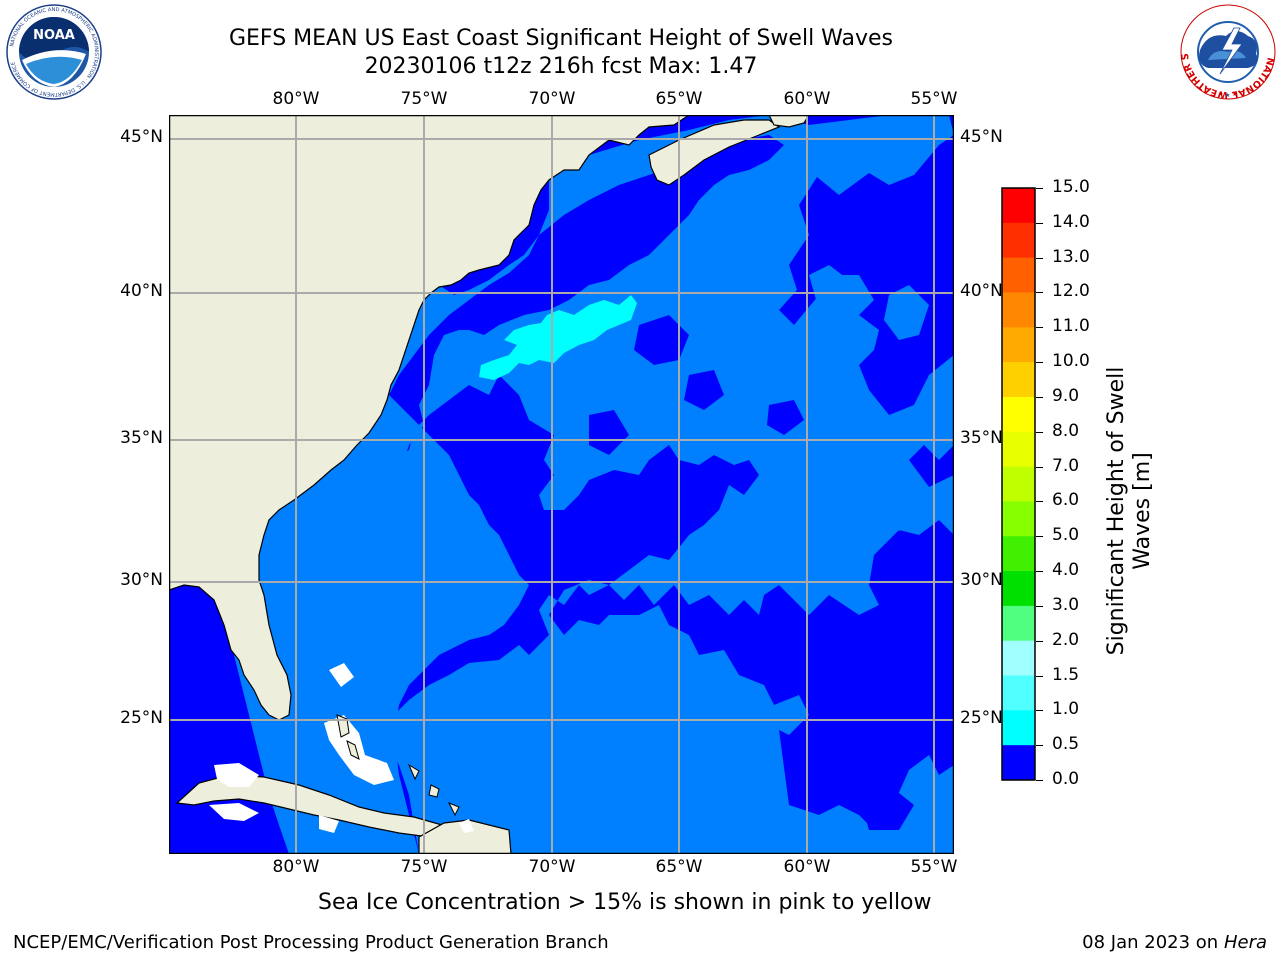 The image size is (1280, 960). What do you see at coordinates (981, 438) in the screenshot?
I see `lat-label-right: 35°N` at bounding box center [981, 438].